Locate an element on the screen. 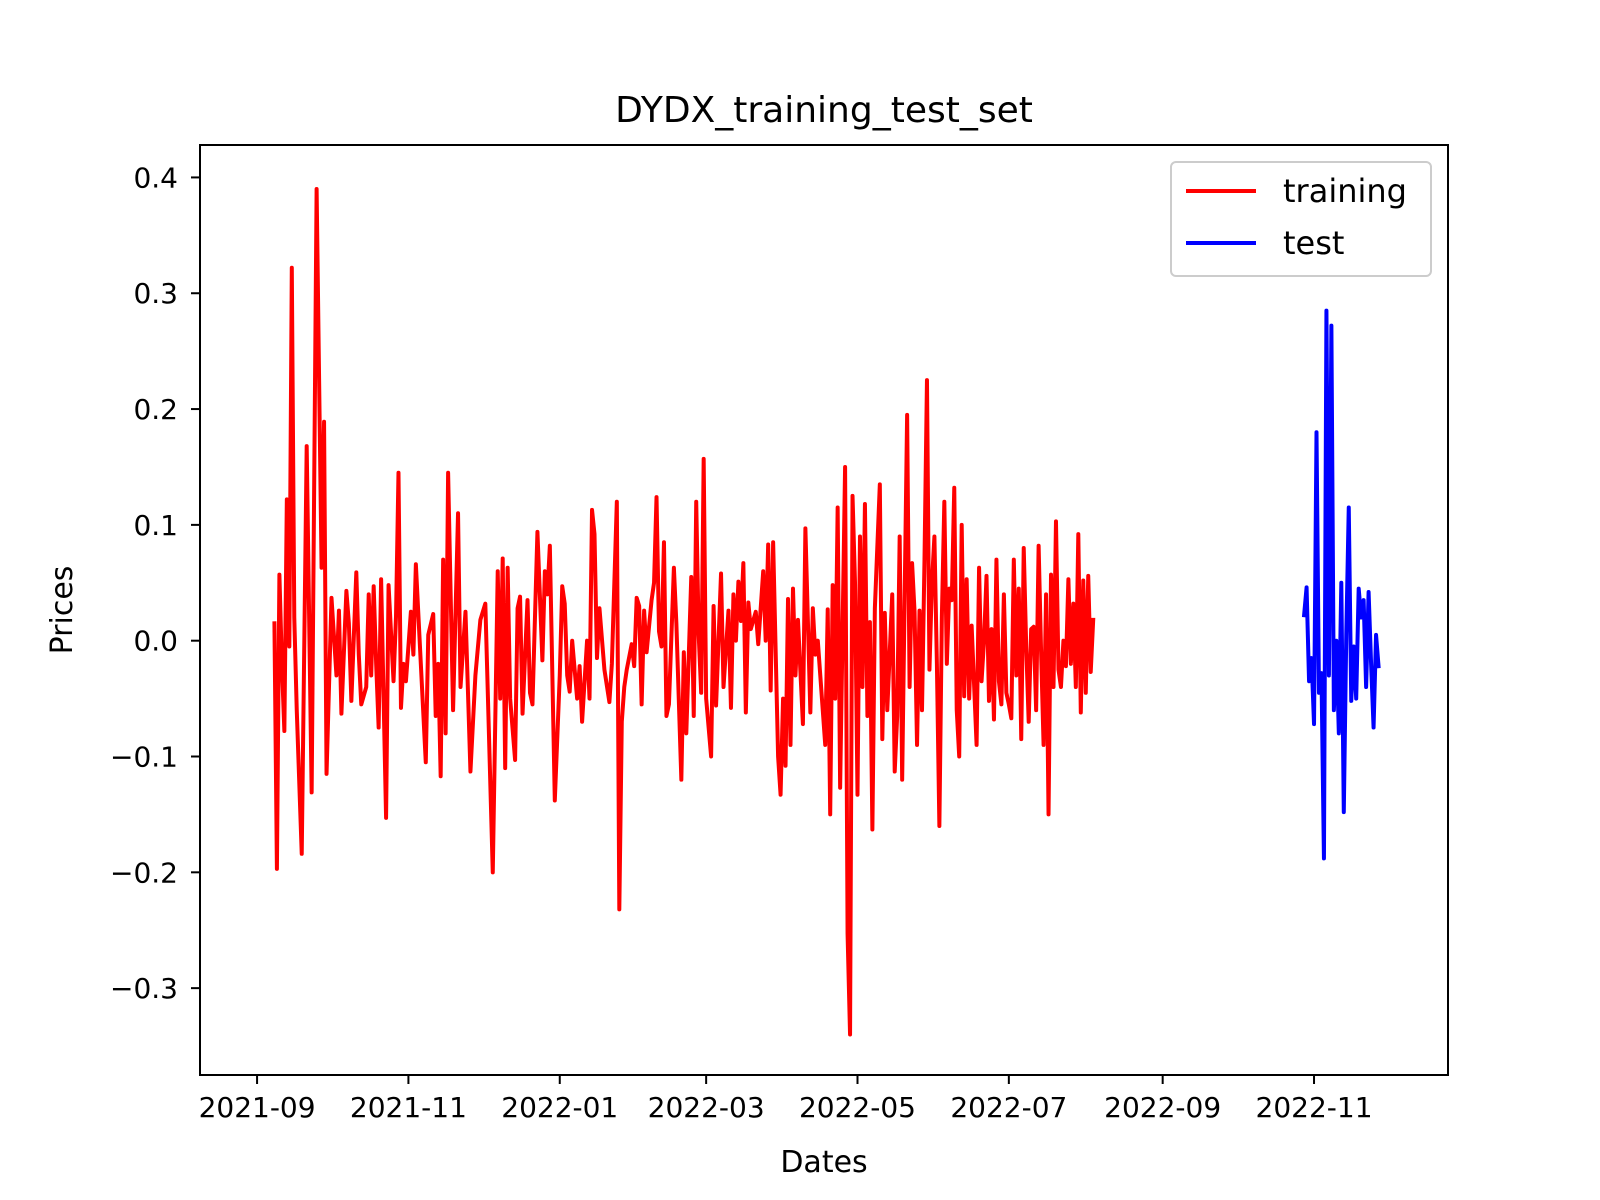 This screenshot has width=1600, height=1200. y-axis: −0.3 −0.2 −0.1 0.0 0.1 0.2 0.3 0.4 is located at coordinates (155, 583).